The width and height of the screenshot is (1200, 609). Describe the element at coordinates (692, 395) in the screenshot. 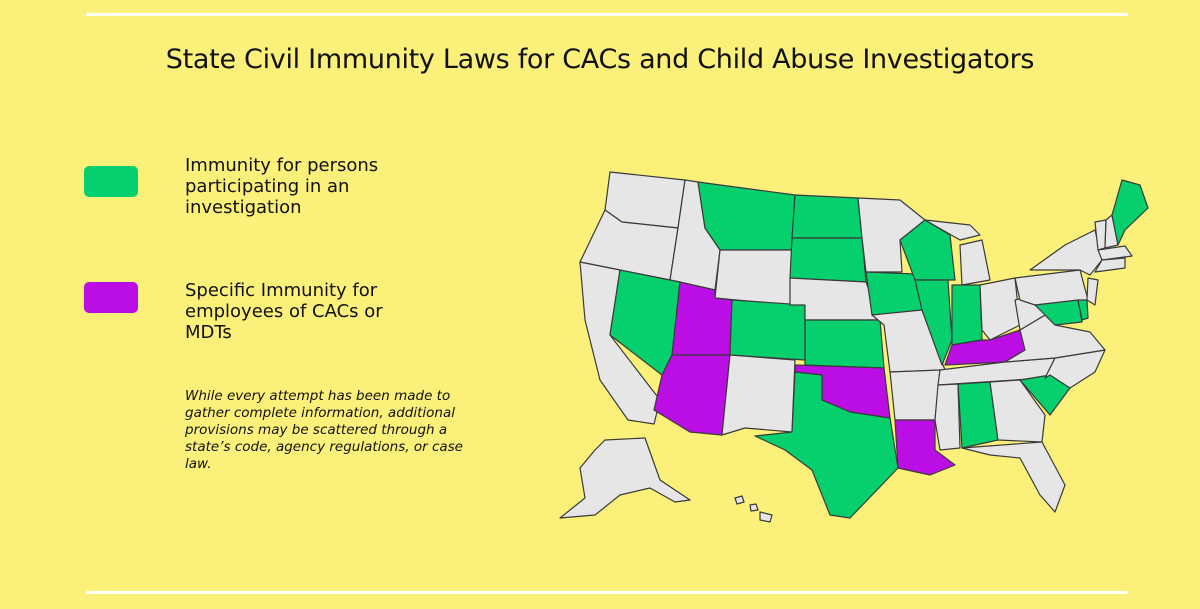

I see `state-arizona` at that location.